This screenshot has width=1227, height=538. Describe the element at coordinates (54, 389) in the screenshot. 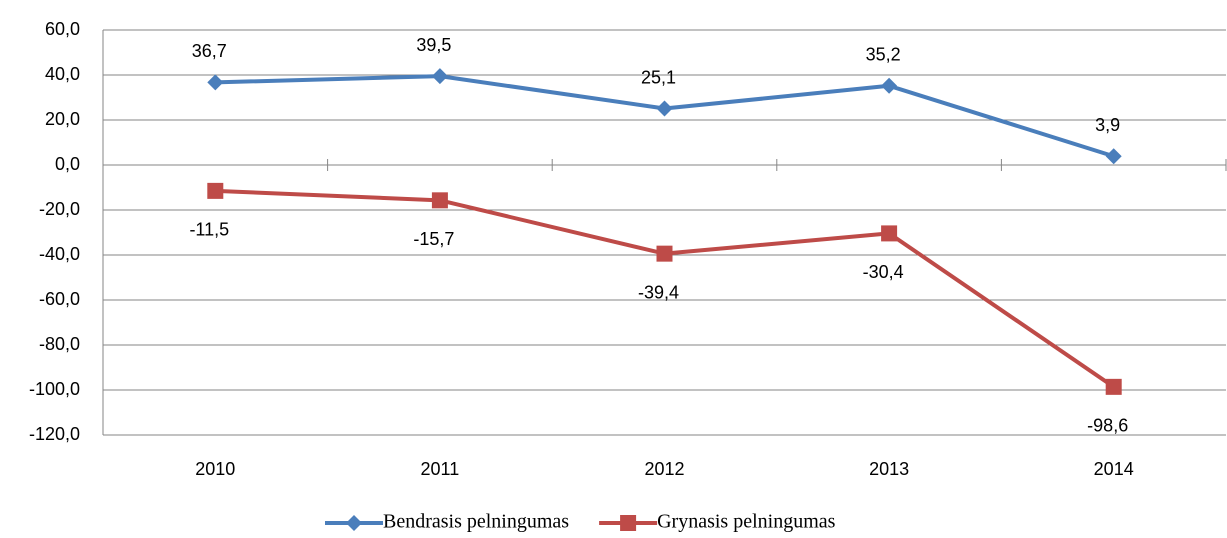

I see `y-tick-label: -100,0` at that location.